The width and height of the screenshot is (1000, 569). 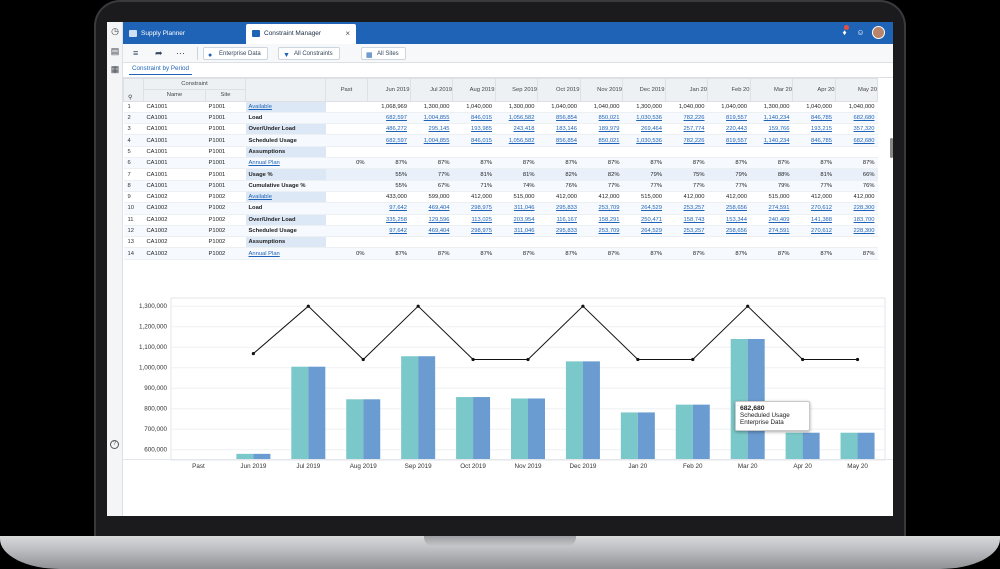 I want to click on name-header: Name, so click(x=174, y=95).